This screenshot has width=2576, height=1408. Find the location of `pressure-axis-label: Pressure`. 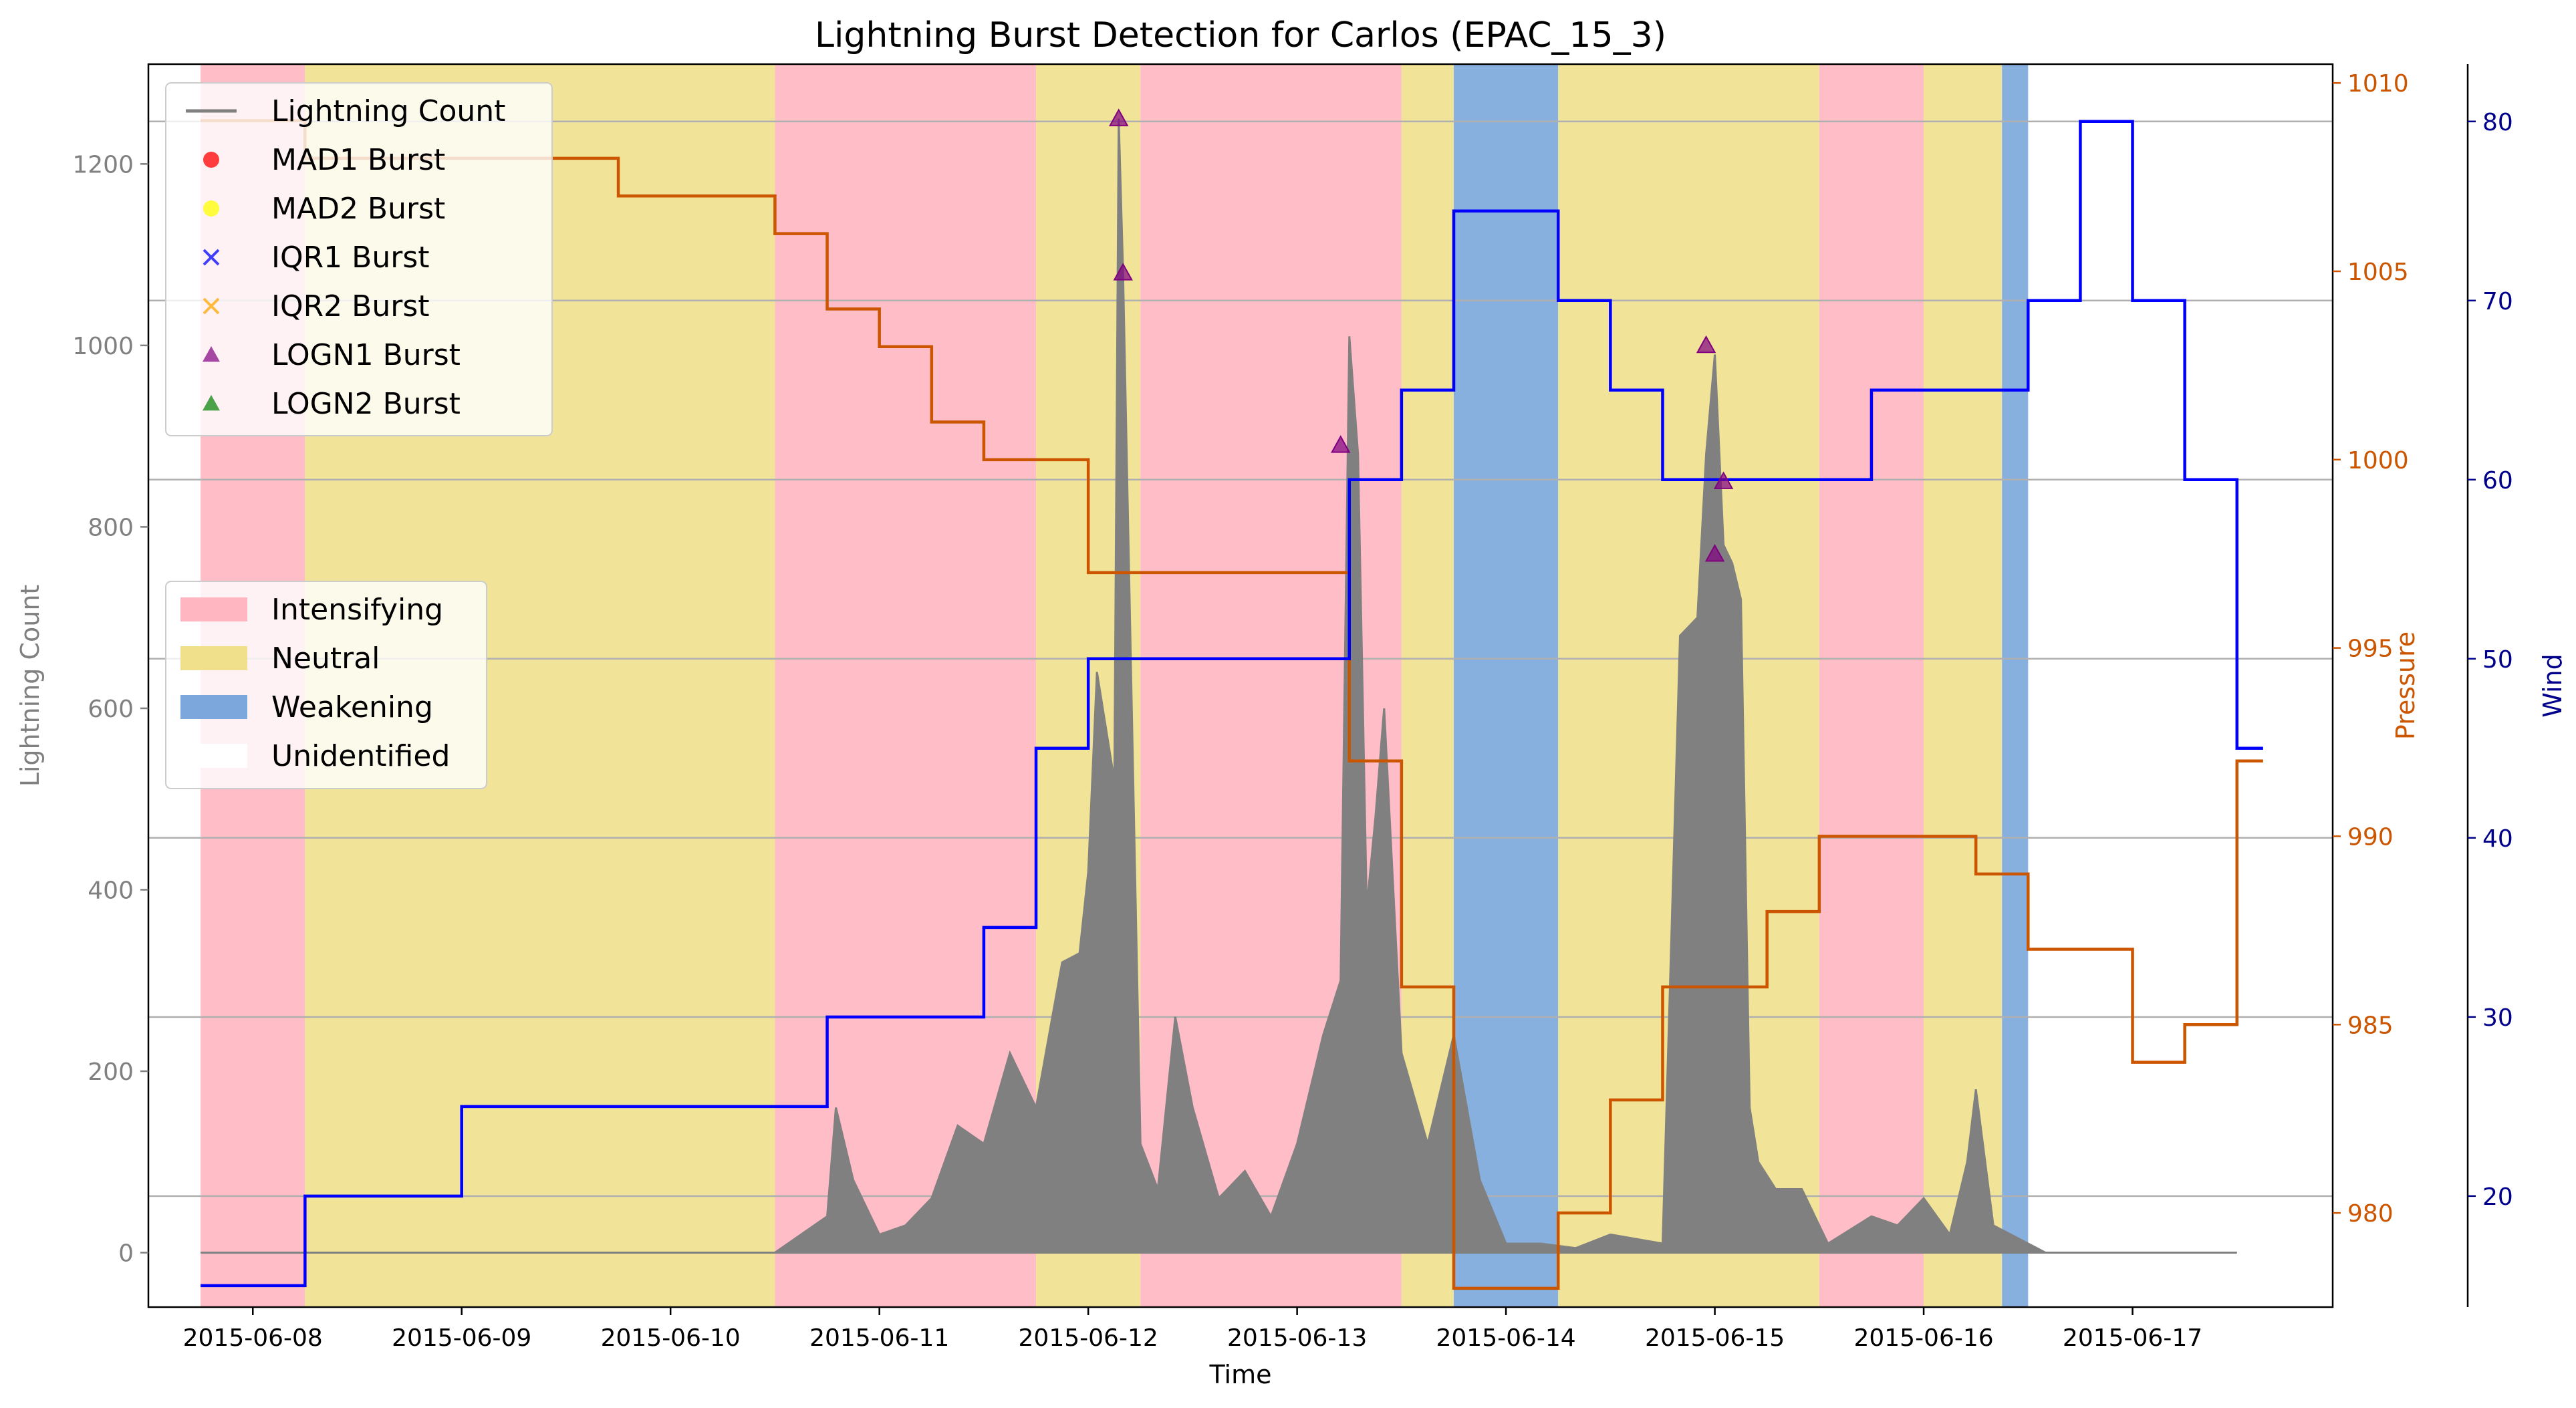

pressure-axis-label: Pressure is located at coordinates (2406, 685).